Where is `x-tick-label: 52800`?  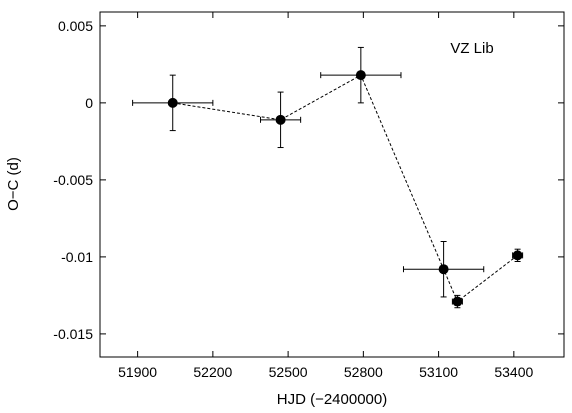 x-tick-label: 52800 is located at coordinates (363, 372).